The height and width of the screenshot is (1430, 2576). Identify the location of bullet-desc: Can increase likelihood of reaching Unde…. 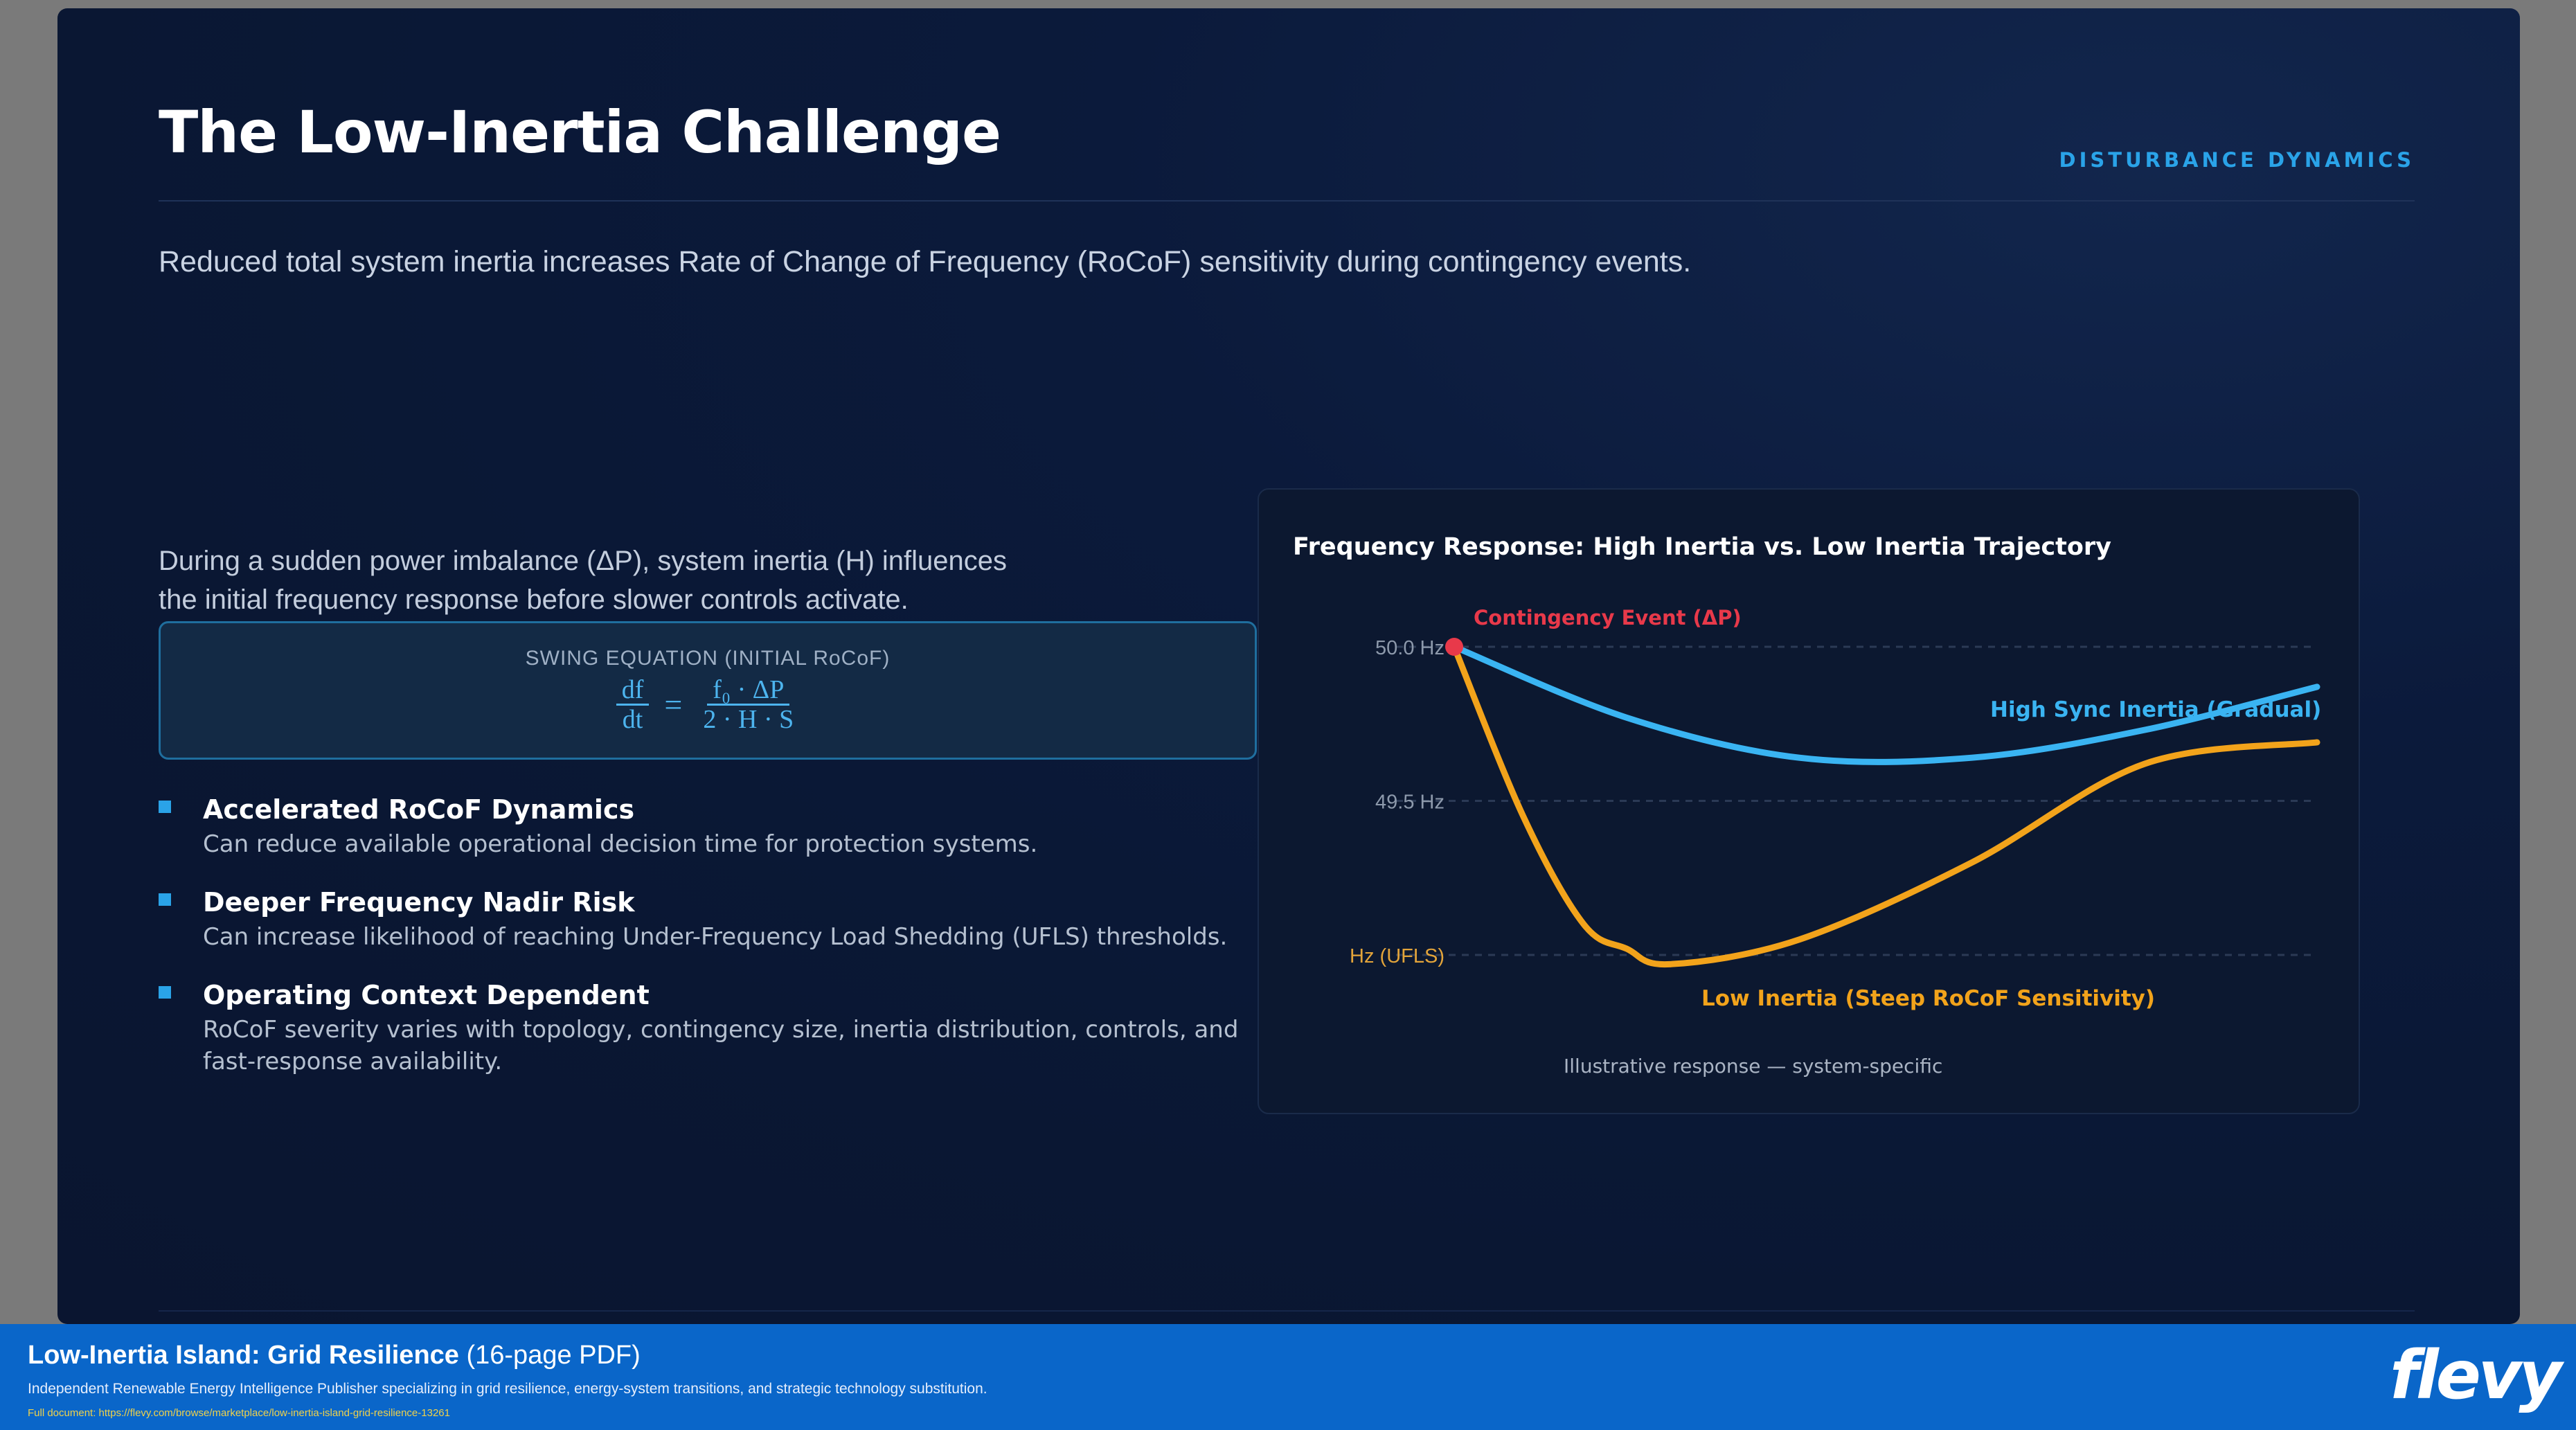
(716, 937).